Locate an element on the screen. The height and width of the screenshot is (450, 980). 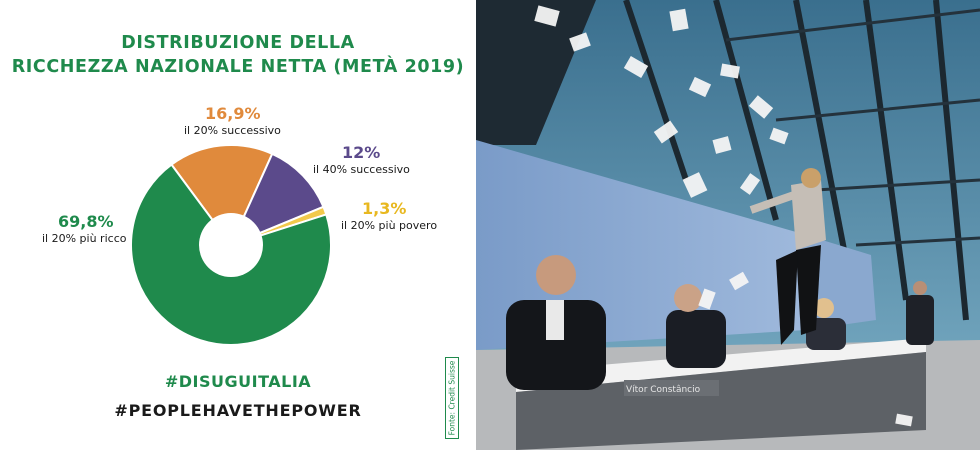
slice-label-next-40: il 40% successivo is located at coordinates (361, 169).